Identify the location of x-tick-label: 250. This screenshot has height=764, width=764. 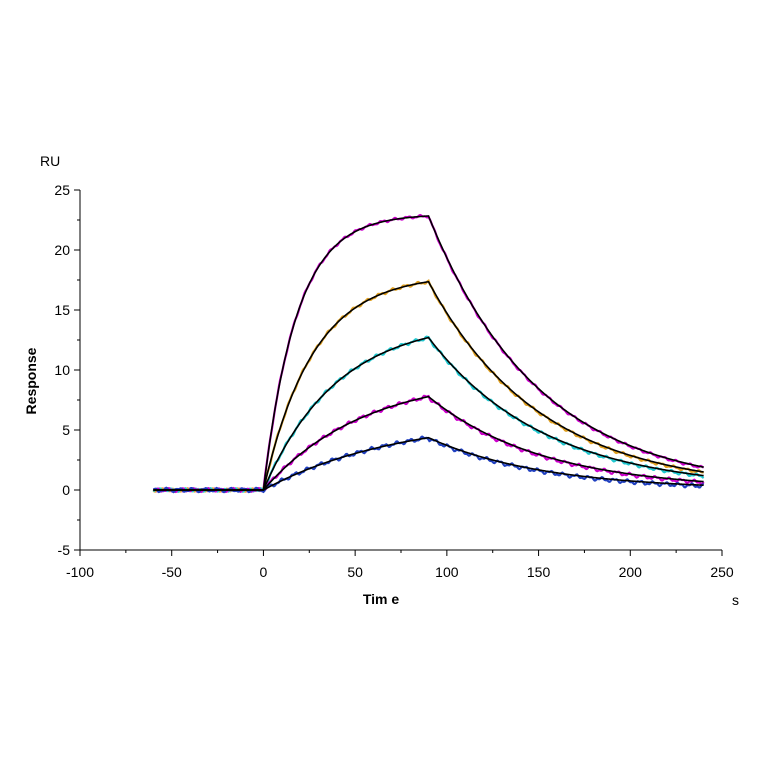
(722, 572).